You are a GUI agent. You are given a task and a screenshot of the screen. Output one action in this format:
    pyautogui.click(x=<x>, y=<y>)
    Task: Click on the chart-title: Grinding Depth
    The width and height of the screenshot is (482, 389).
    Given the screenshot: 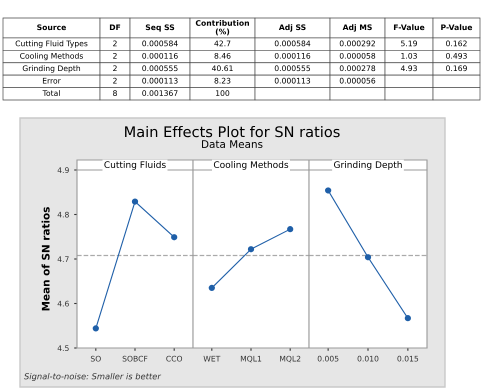 What is the action you would take?
    pyautogui.click(x=368, y=165)
    